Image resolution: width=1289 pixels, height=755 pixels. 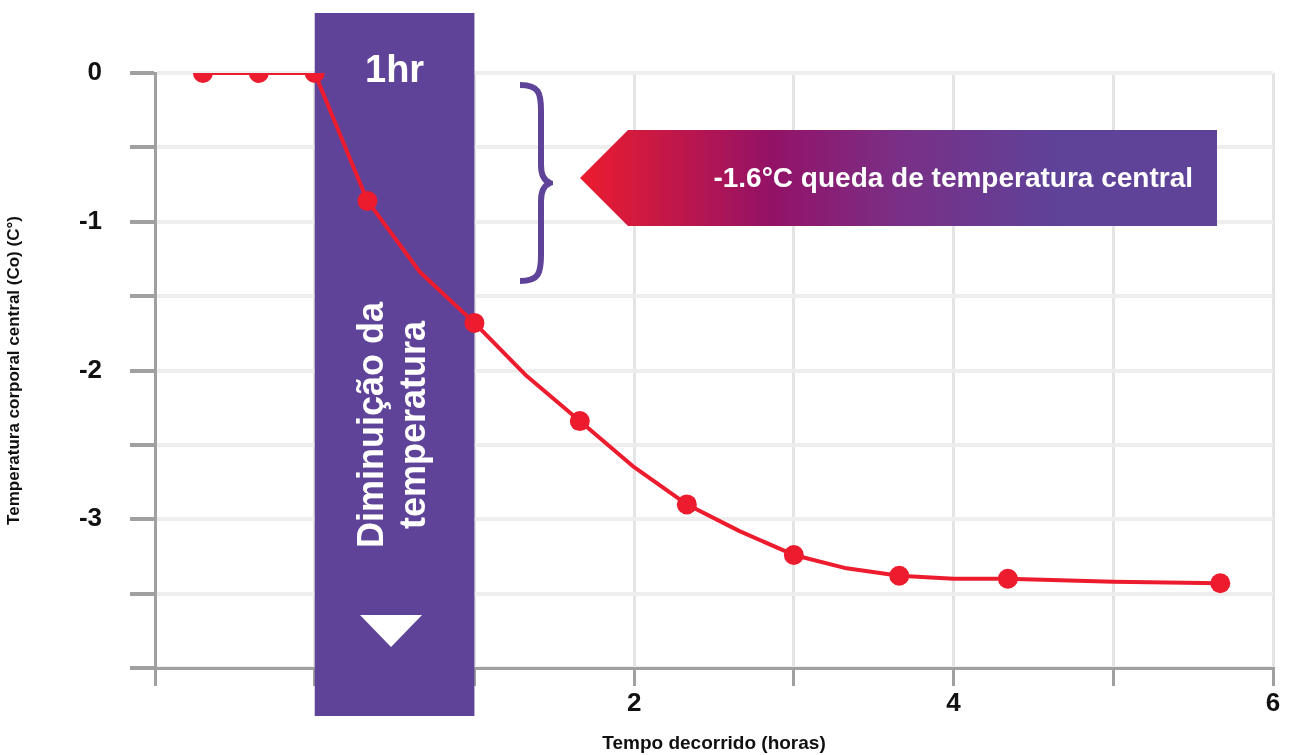 What do you see at coordinates (953, 178) in the screenshot?
I see `annotation: -1.6°C queda de temperatura central` at bounding box center [953, 178].